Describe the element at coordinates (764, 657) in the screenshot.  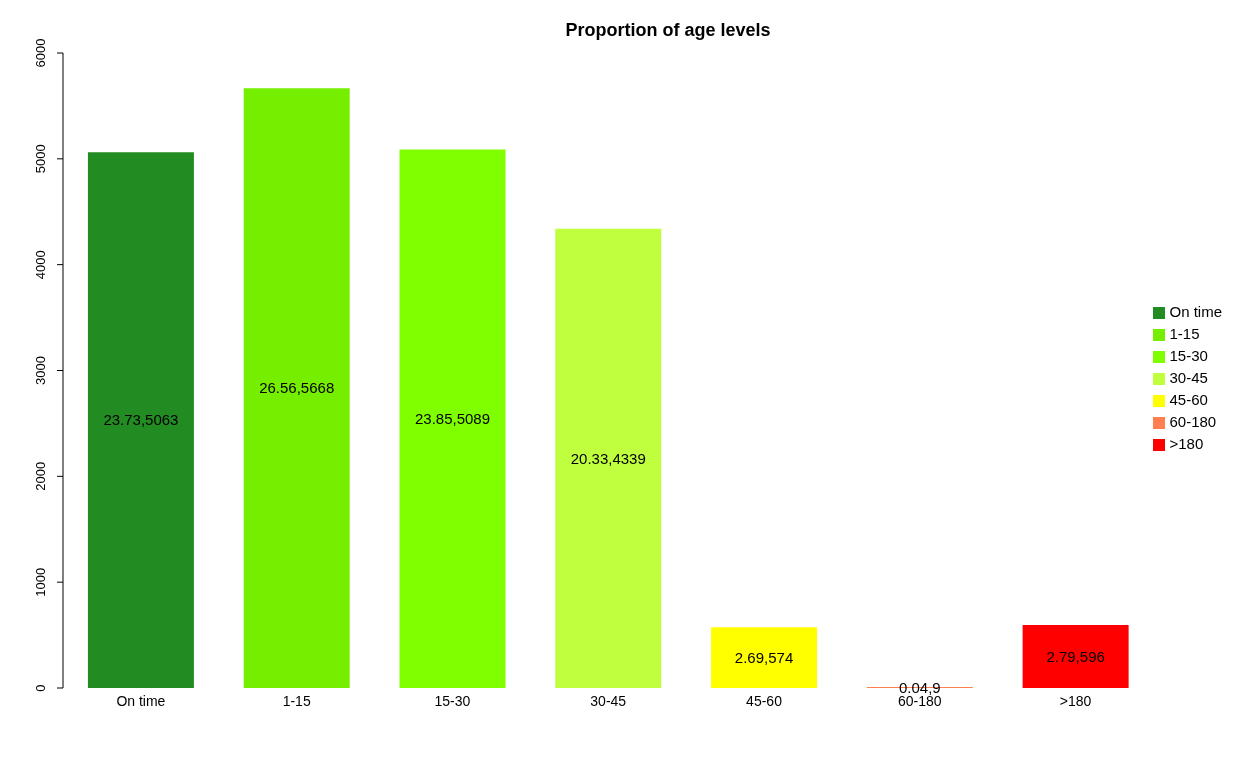
I see `data-label: 2.69,574` at that location.